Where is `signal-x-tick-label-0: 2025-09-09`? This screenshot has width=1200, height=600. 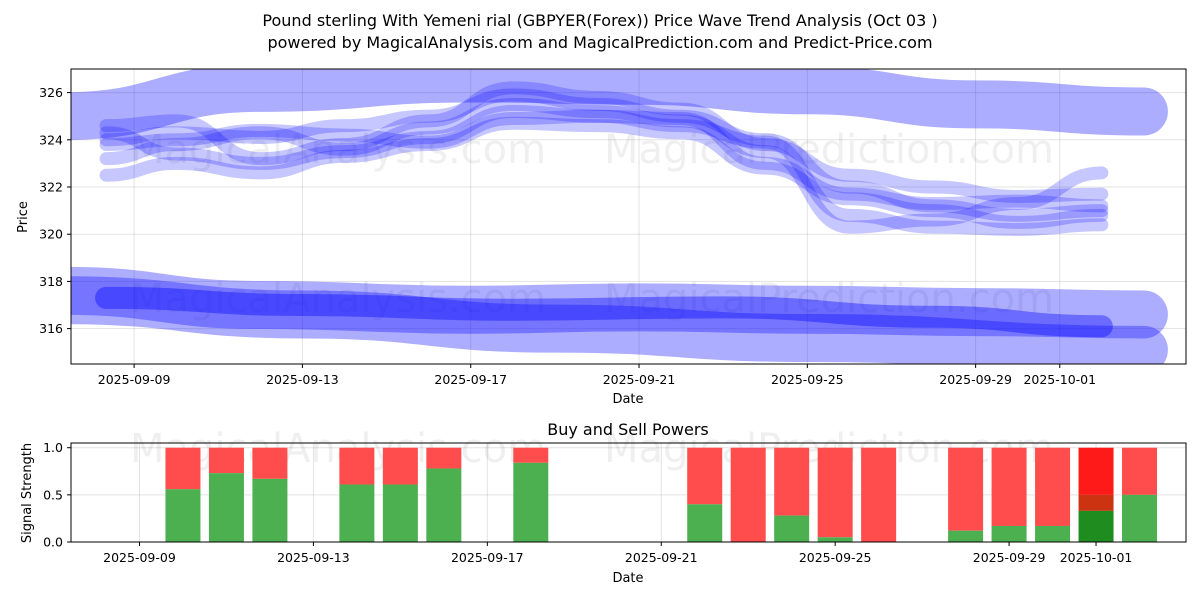 signal-x-tick-label-0: 2025-09-09 is located at coordinates (139, 557).